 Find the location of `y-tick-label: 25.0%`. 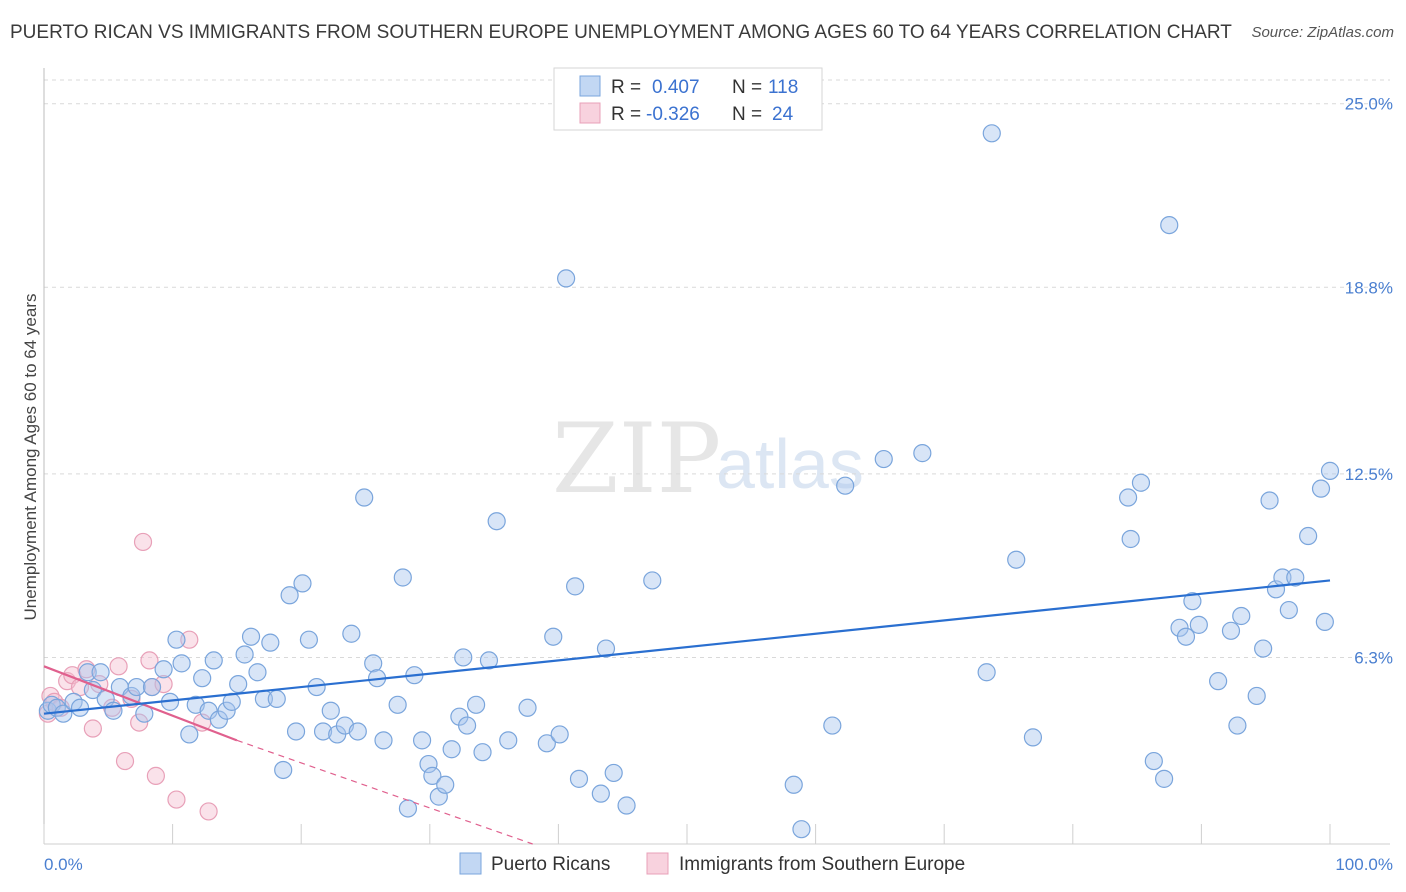

y-tick-label: 25.0% is located at coordinates (1369, 104).